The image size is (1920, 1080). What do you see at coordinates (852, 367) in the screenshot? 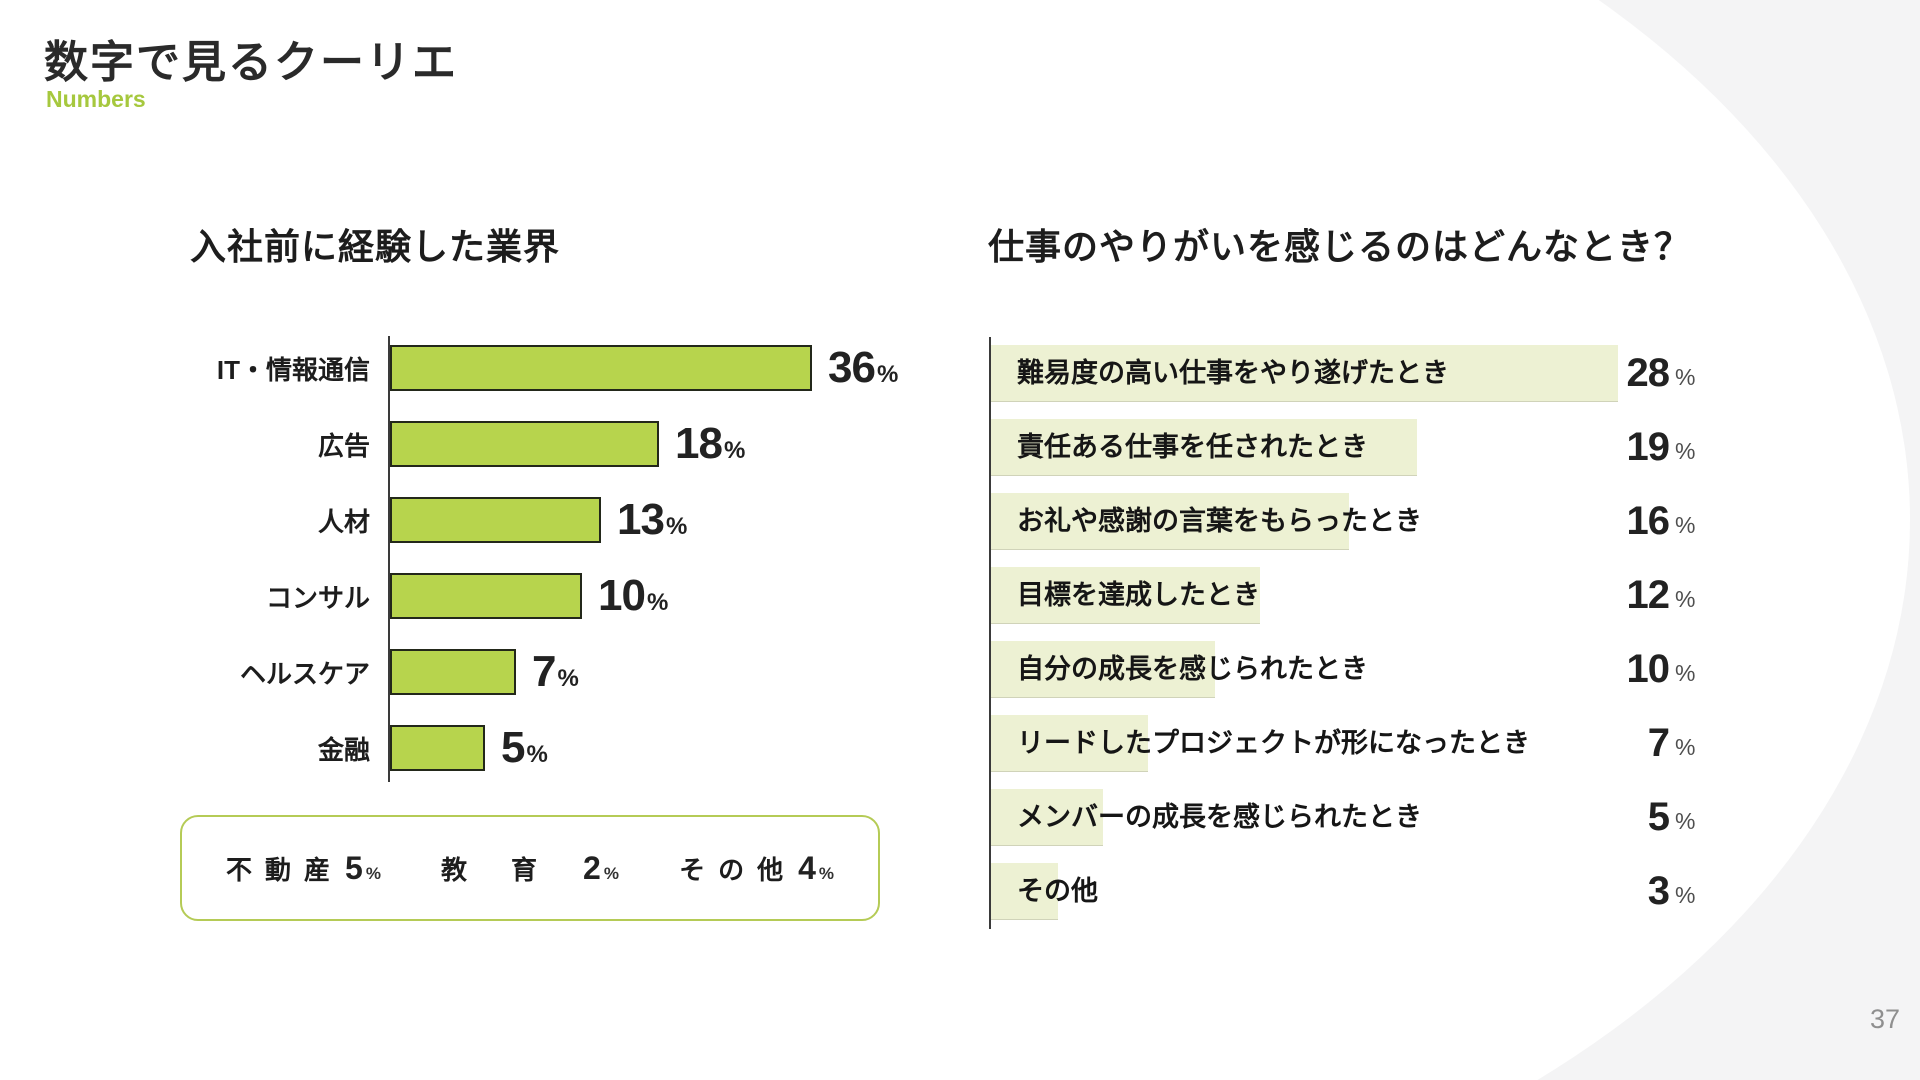
I see `left-value-number: 36` at bounding box center [852, 367].